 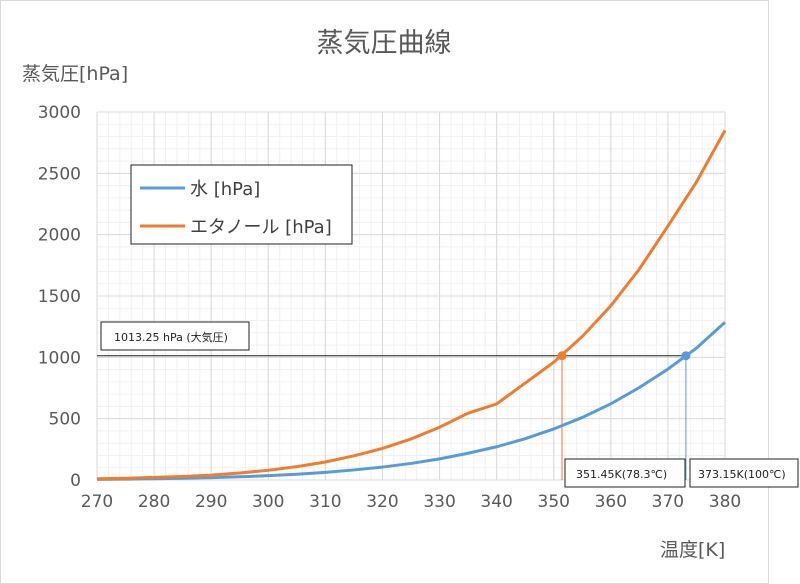 What do you see at coordinates (225, 189) in the screenshot?
I see `legend-label: 水 [hPa]` at bounding box center [225, 189].